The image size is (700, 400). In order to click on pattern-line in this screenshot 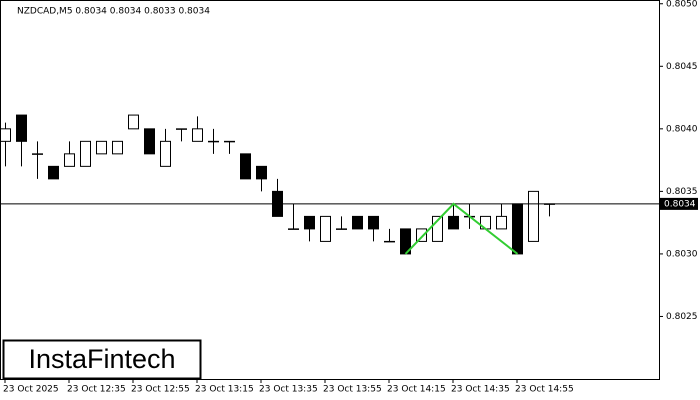, I will do `click(461, 228)`.